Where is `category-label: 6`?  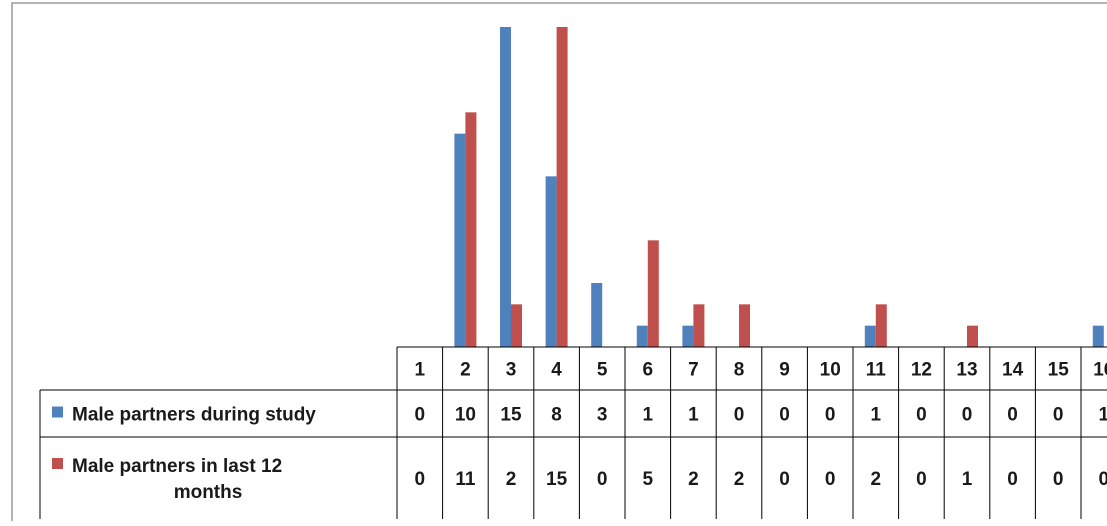 category-label: 6 is located at coordinates (648, 370).